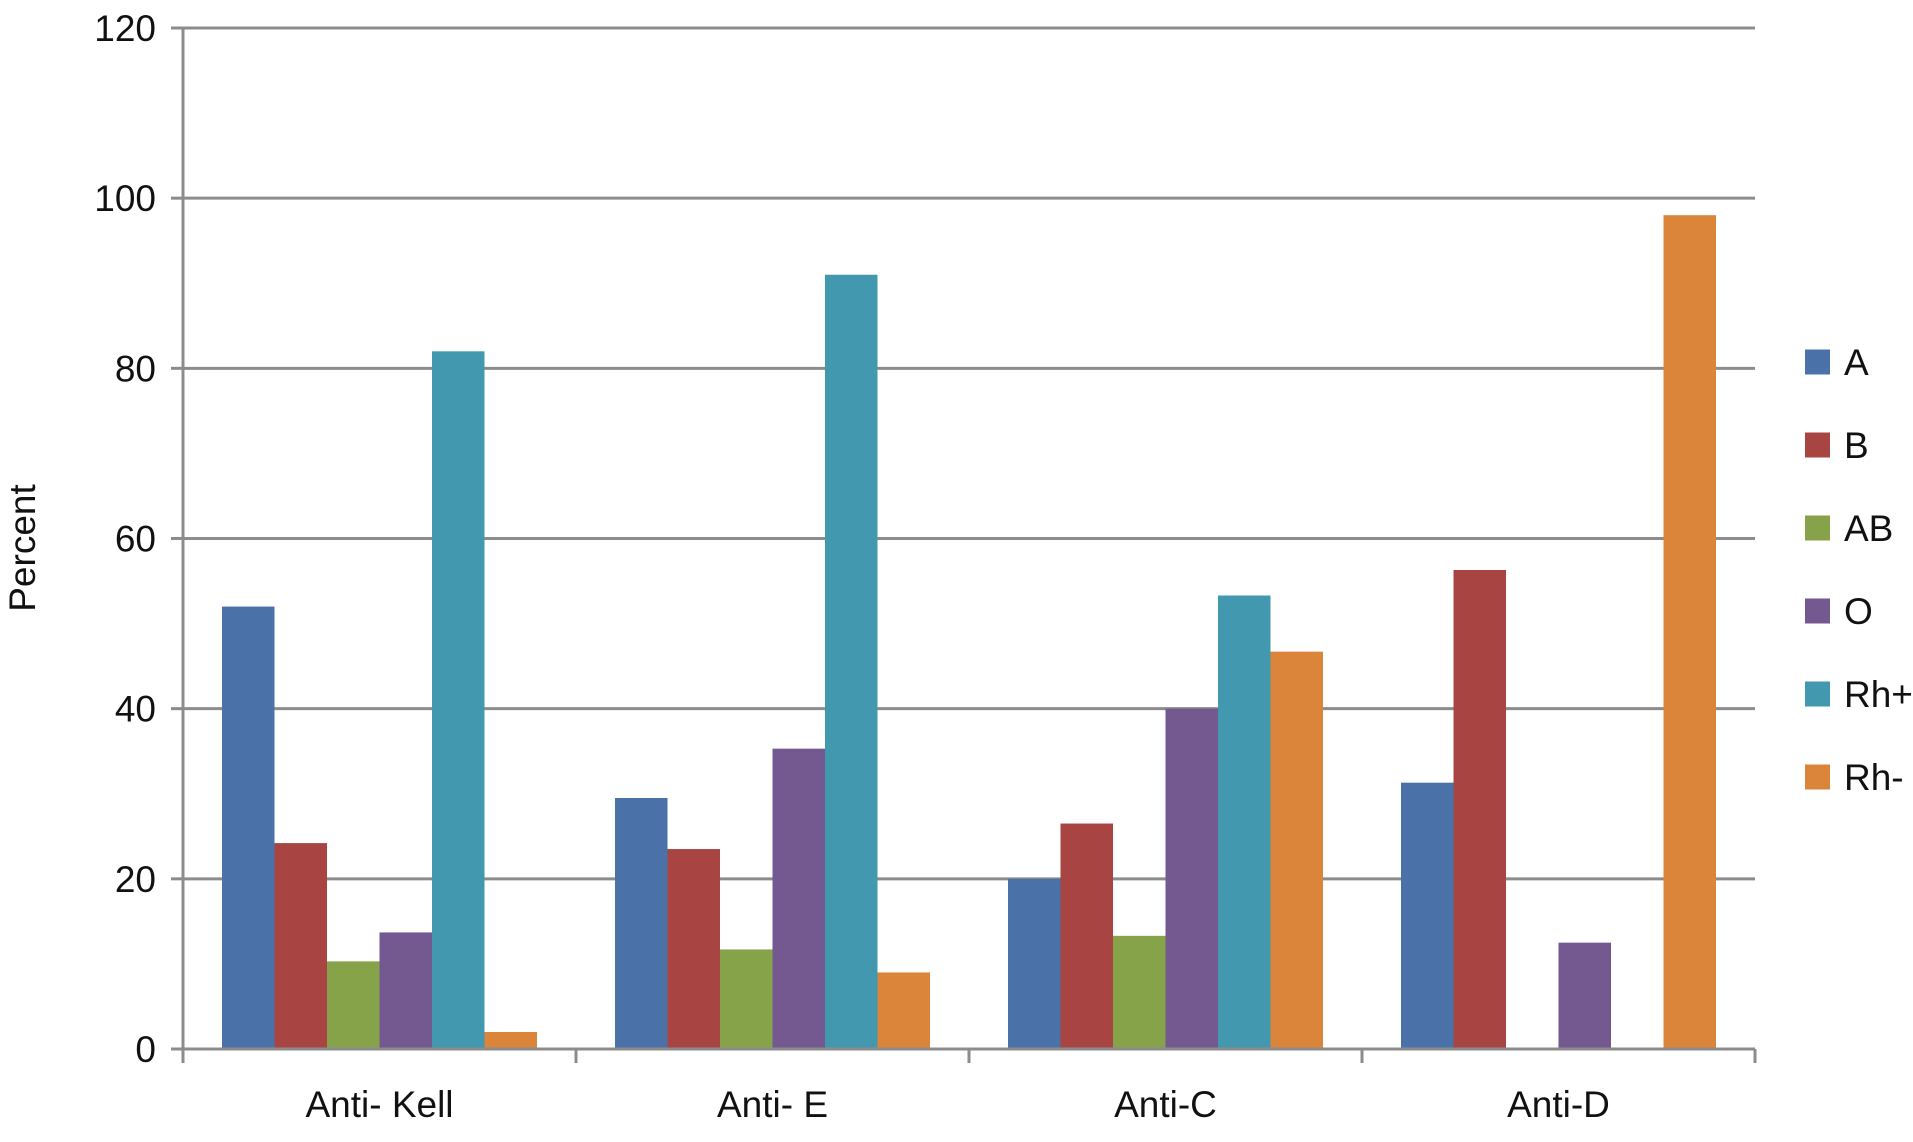 The width and height of the screenshot is (1913, 1142). What do you see at coordinates (1856, 445) in the screenshot?
I see `legend-label: B` at bounding box center [1856, 445].